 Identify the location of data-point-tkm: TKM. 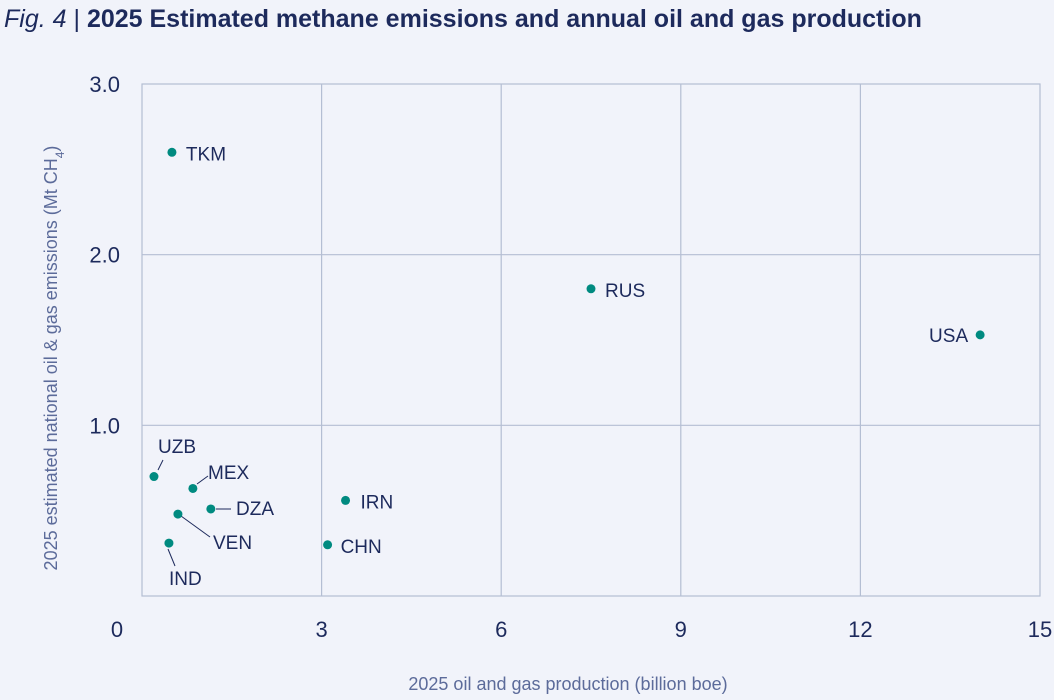
(196, 154).